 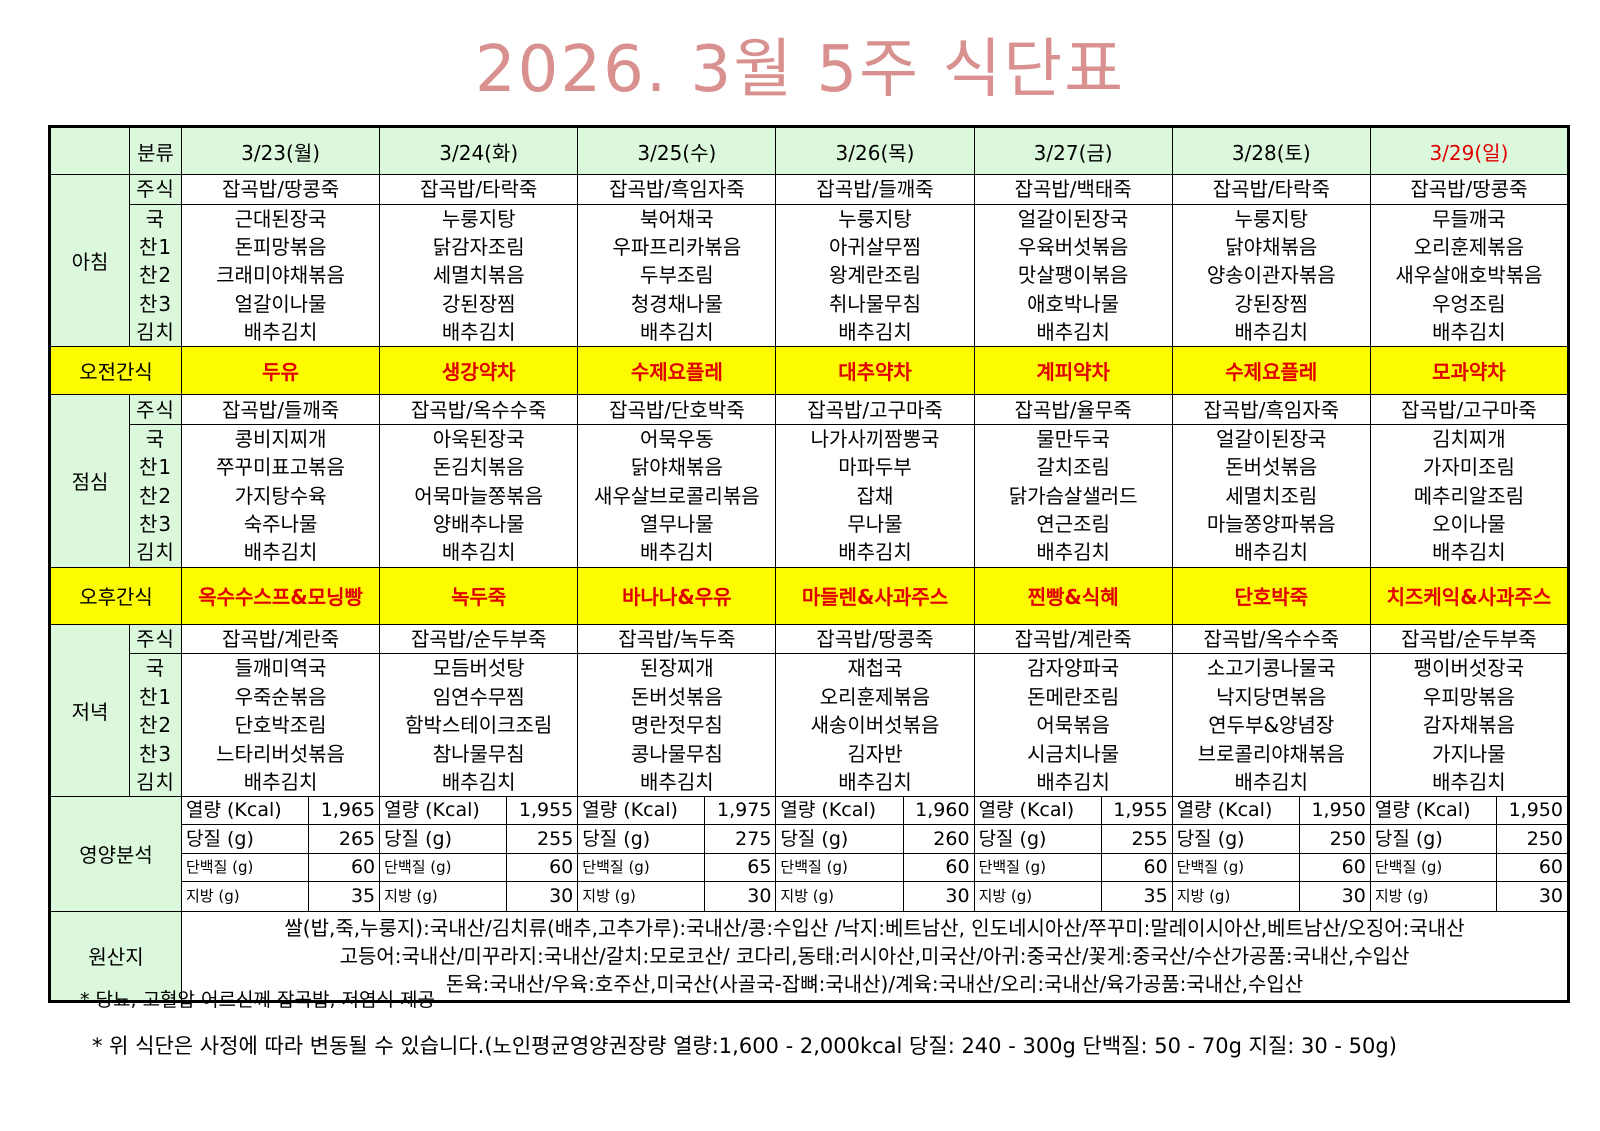 I want to click on dish-item: 새우살애호박볶음, so click(x=1469, y=275).